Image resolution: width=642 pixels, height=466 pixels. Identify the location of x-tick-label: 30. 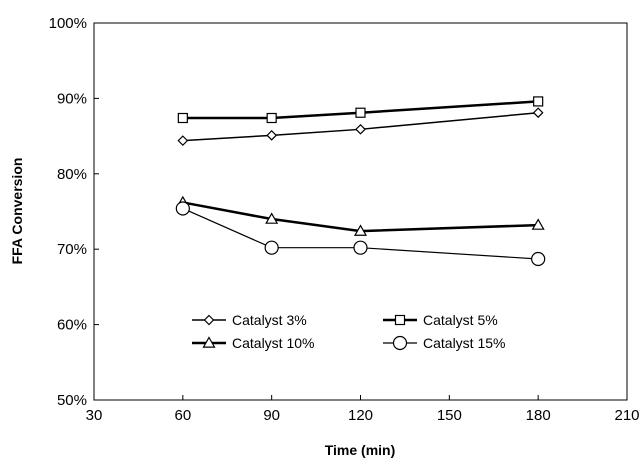
(94, 415).